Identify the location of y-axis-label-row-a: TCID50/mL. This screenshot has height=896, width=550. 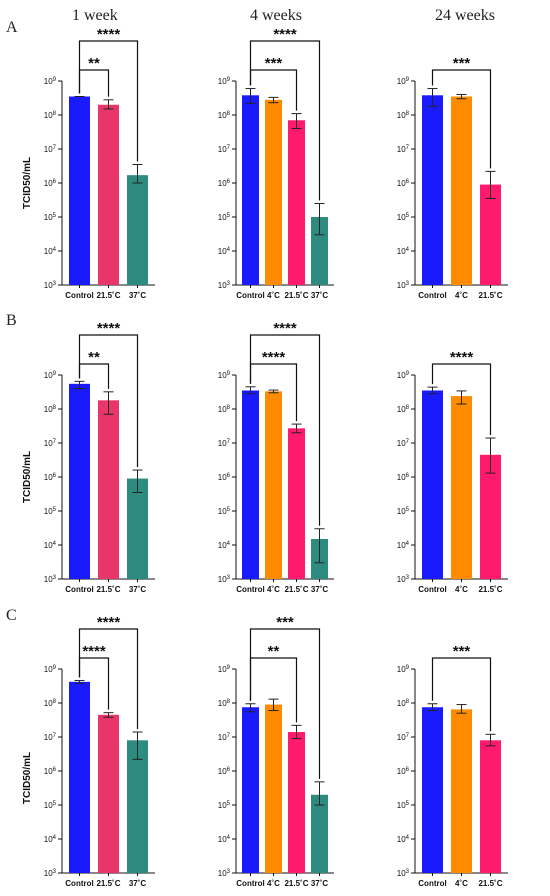
(27, 183).